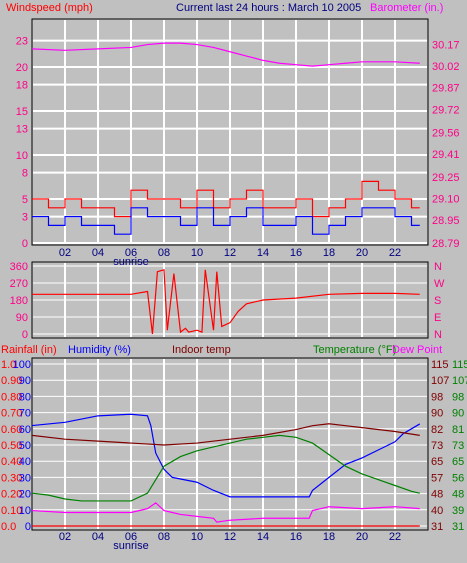  I want to click on rainfall-tick-label: 0.30, so click(11, 478).